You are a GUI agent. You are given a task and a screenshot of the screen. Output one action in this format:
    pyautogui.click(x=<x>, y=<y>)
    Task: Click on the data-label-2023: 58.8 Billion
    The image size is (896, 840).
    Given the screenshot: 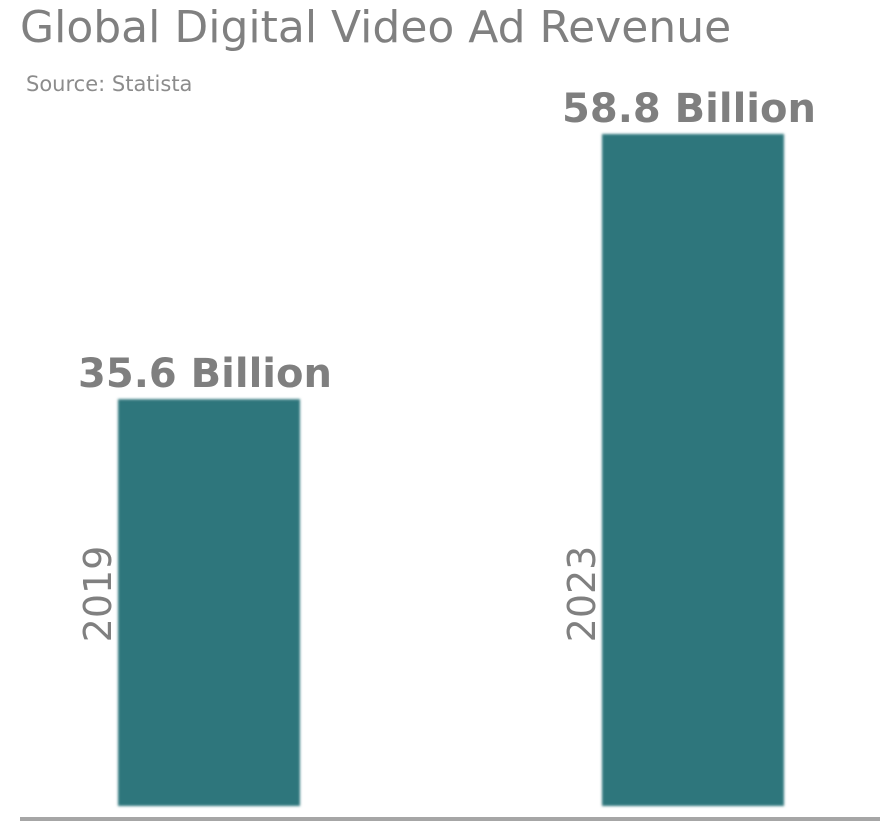 What is the action you would take?
    pyautogui.click(x=689, y=109)
    